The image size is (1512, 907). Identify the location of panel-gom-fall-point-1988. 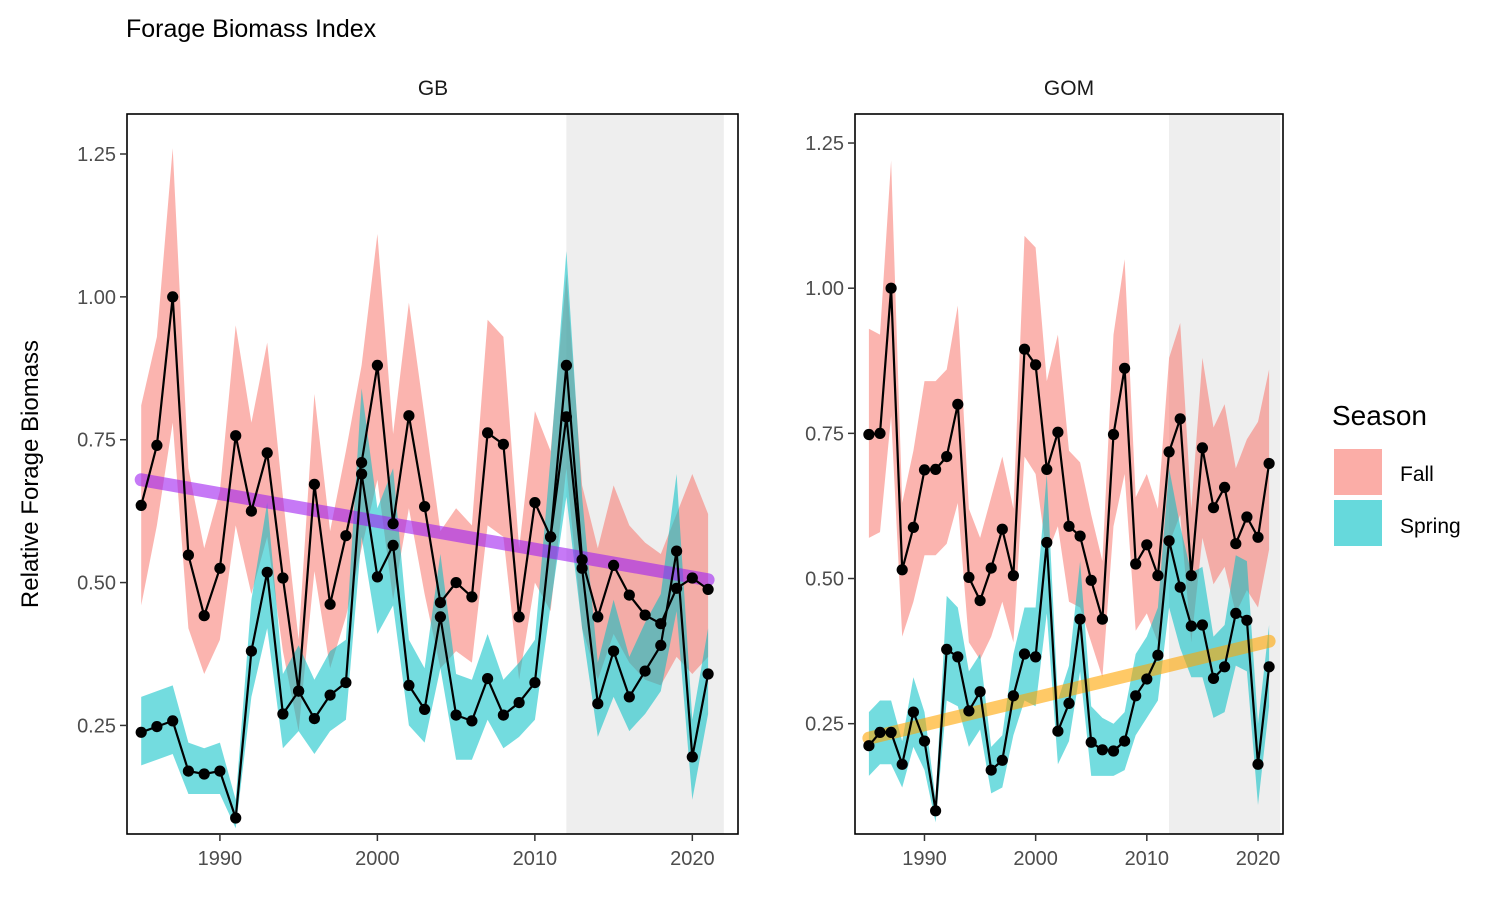
(902, 570).